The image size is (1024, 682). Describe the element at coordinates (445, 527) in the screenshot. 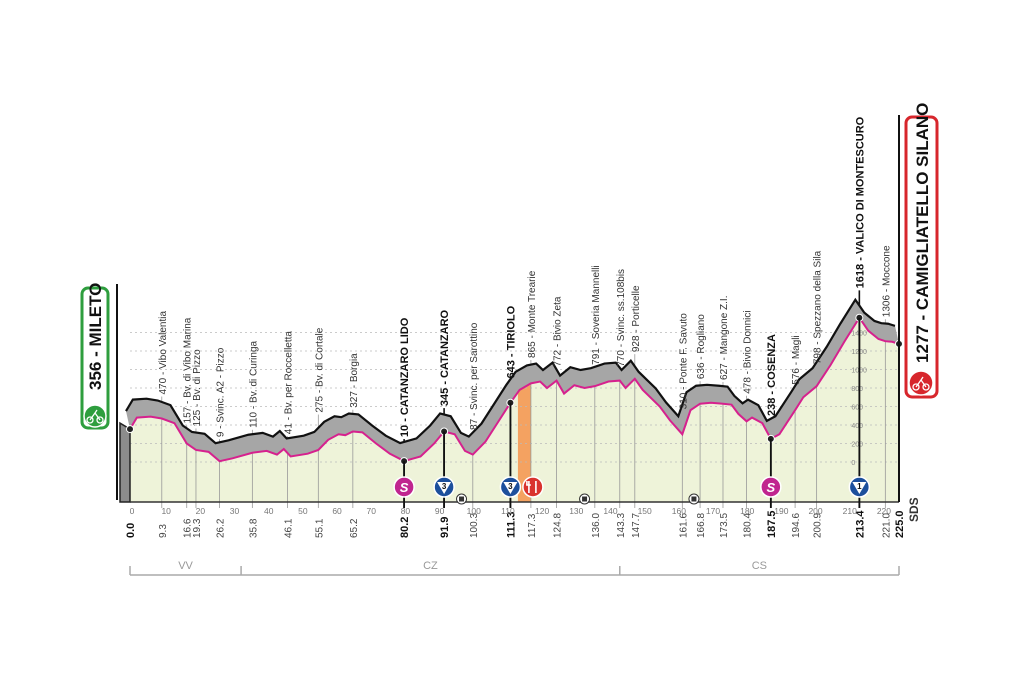

I see `waypoint-km: 91.9` at that location.